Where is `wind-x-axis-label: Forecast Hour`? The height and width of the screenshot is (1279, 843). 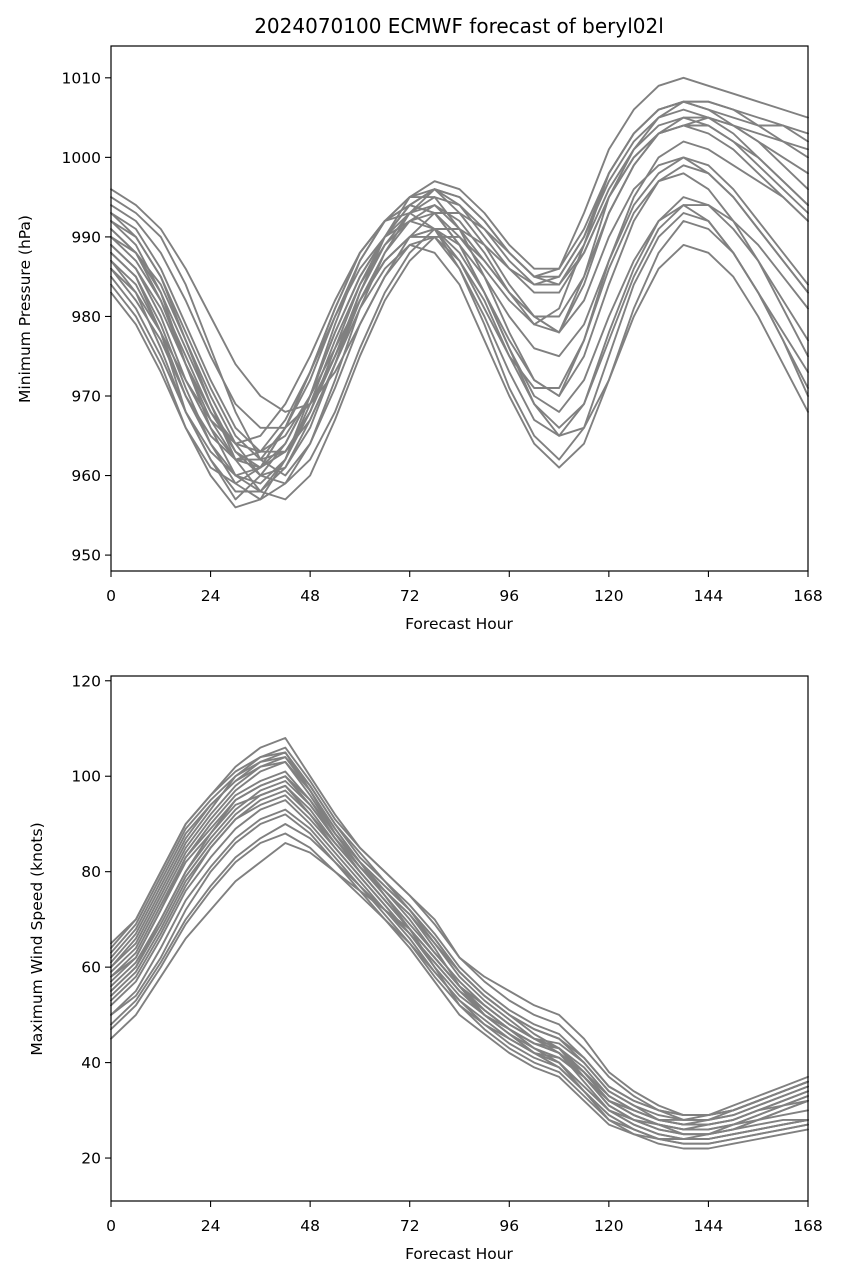 wind-x-axis-label: Forecast Hour is located at coordinates (459, 1254).